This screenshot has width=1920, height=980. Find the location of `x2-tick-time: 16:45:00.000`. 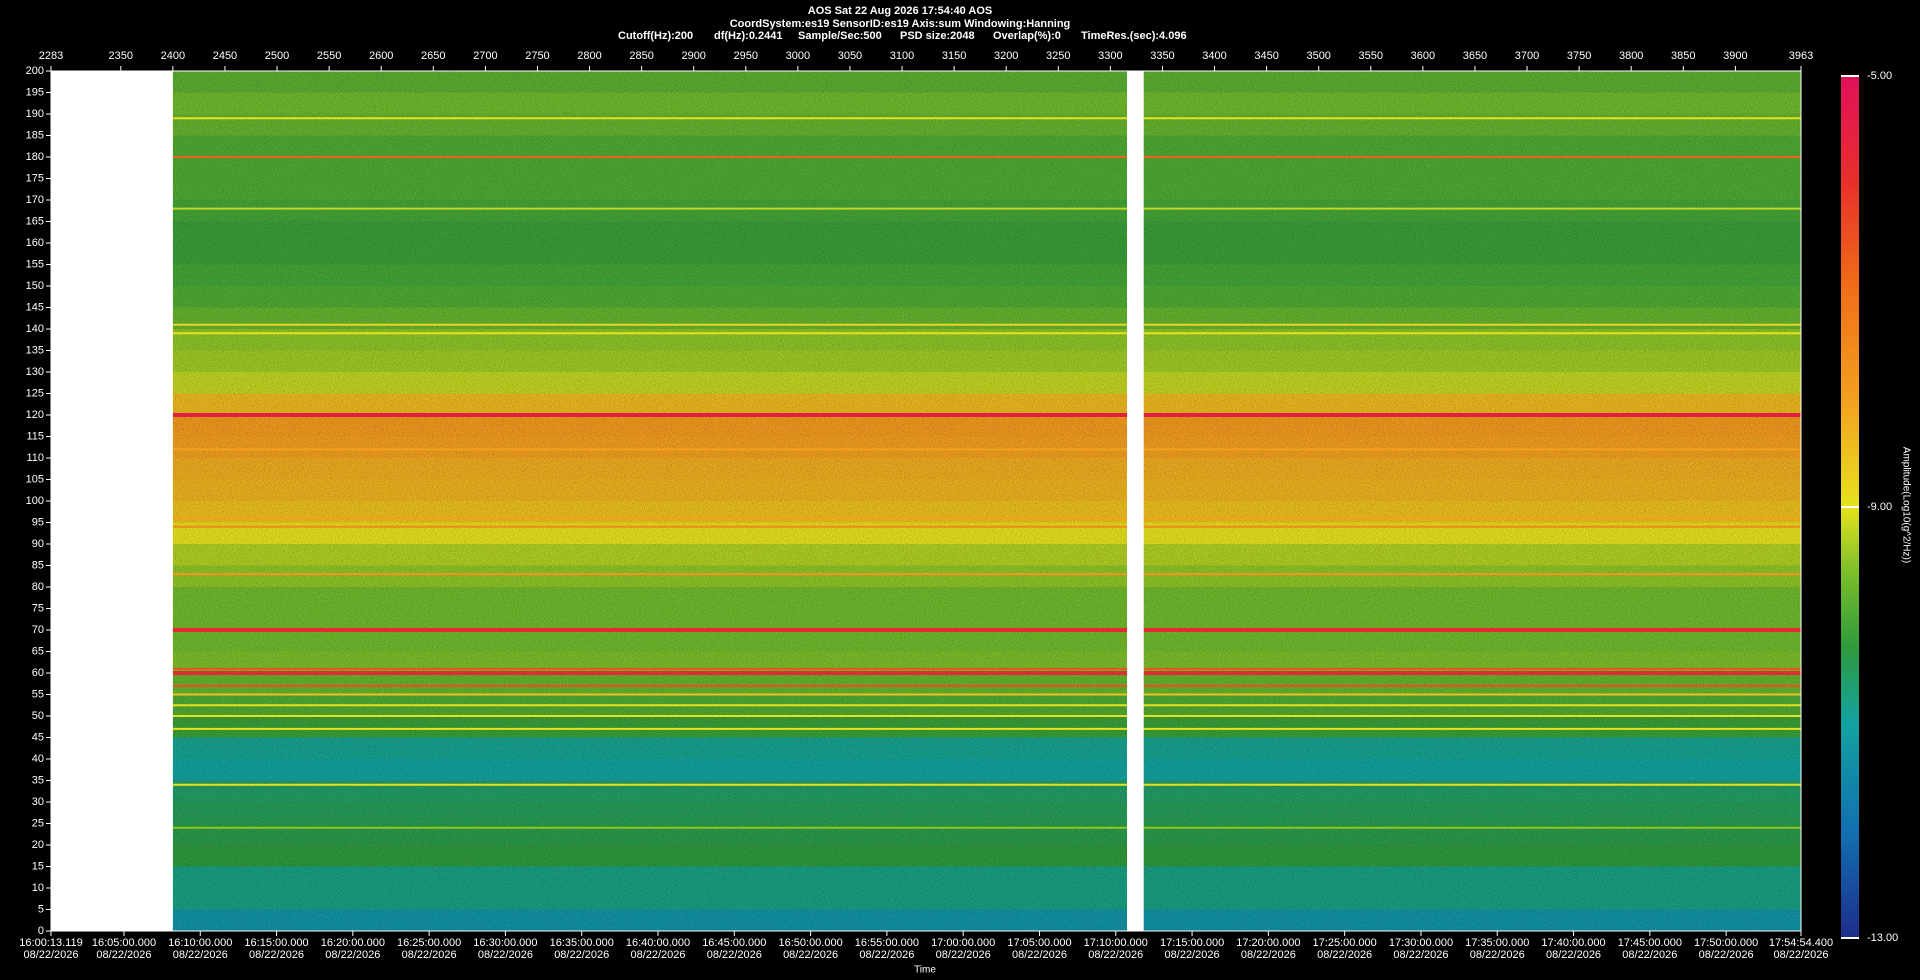

x2-tick-time: 16:45:00.000 is located at coordinates (734, 943).